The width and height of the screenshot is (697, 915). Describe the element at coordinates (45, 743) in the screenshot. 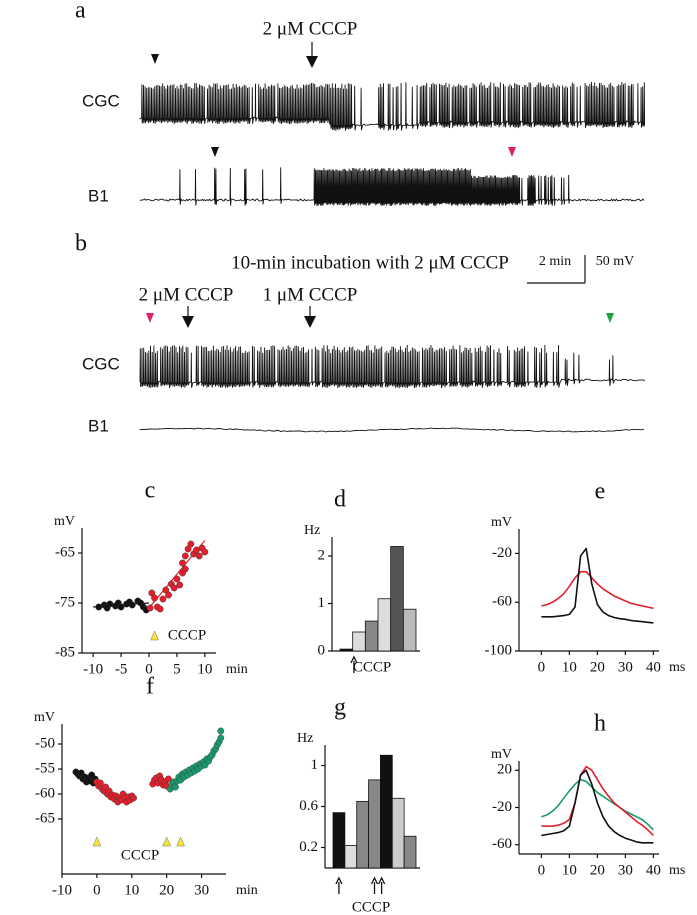

I see `y-tick-label: -50` at that location.